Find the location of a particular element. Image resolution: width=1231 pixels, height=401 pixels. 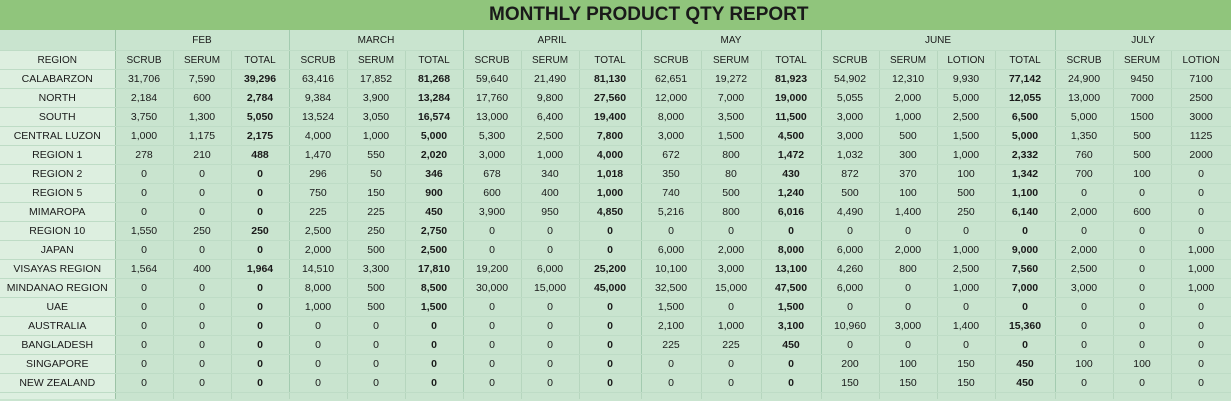

total-cell: 5,000 is located at coordinates (434, 136).